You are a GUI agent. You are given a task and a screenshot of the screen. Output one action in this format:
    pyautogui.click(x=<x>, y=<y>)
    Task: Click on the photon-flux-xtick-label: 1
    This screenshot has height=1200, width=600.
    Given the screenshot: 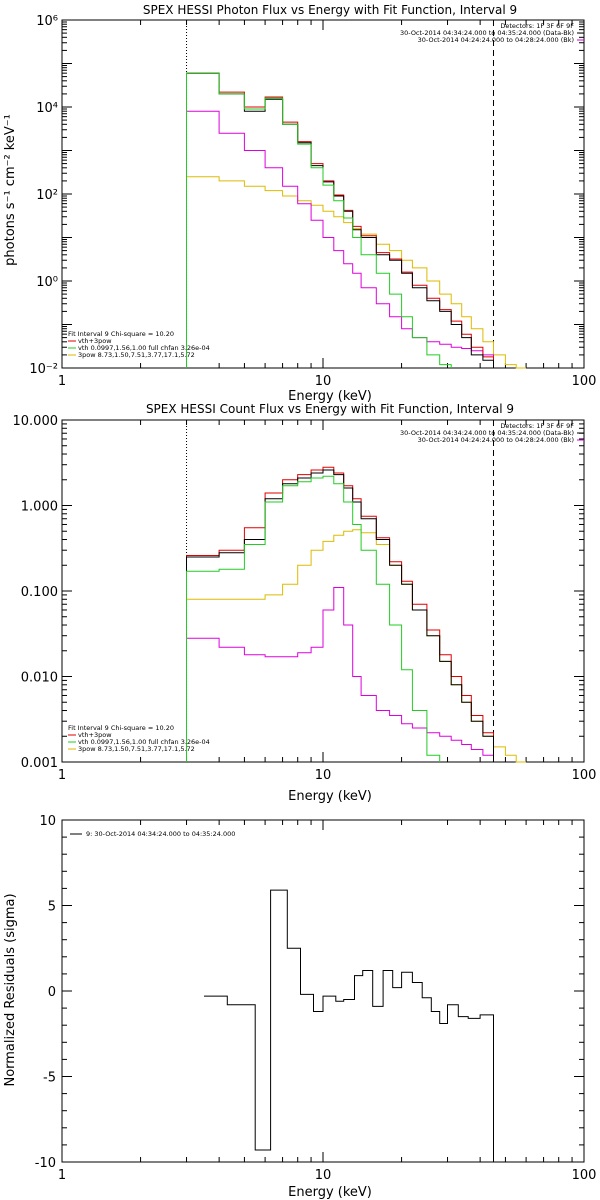 What is the action you would take?
    pyautogui.click(x=62, y=381)
    